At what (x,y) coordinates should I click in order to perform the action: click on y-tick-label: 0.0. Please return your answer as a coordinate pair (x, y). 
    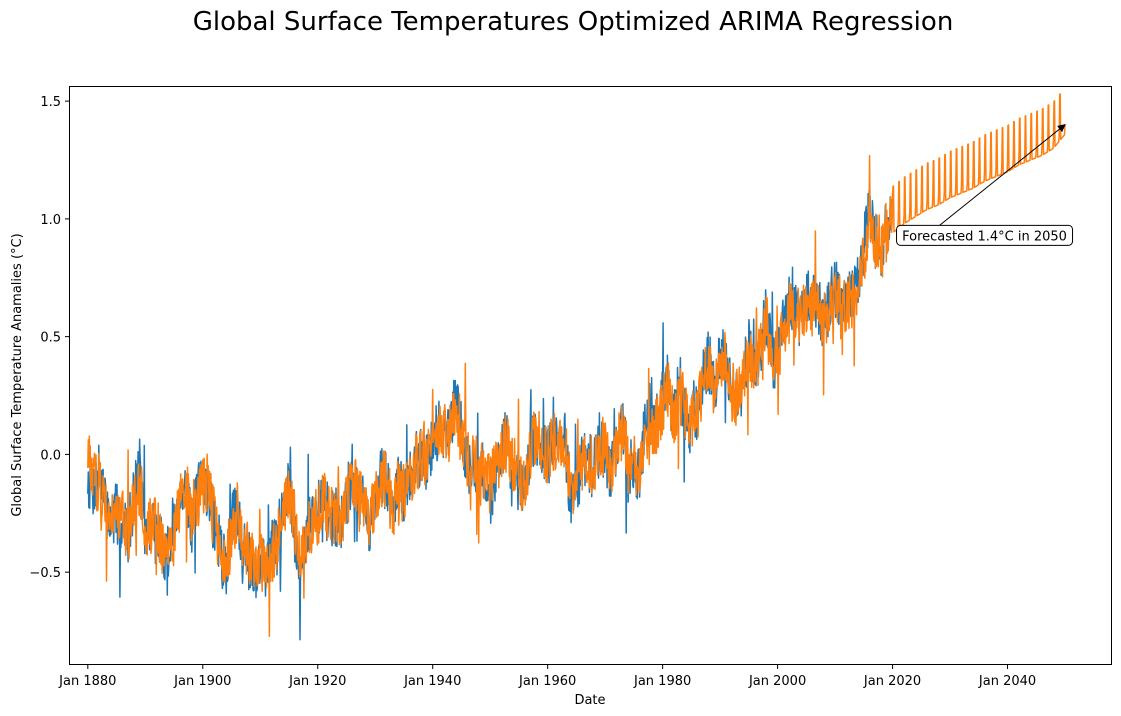
    Looking at the image, I should click on (50, 455).